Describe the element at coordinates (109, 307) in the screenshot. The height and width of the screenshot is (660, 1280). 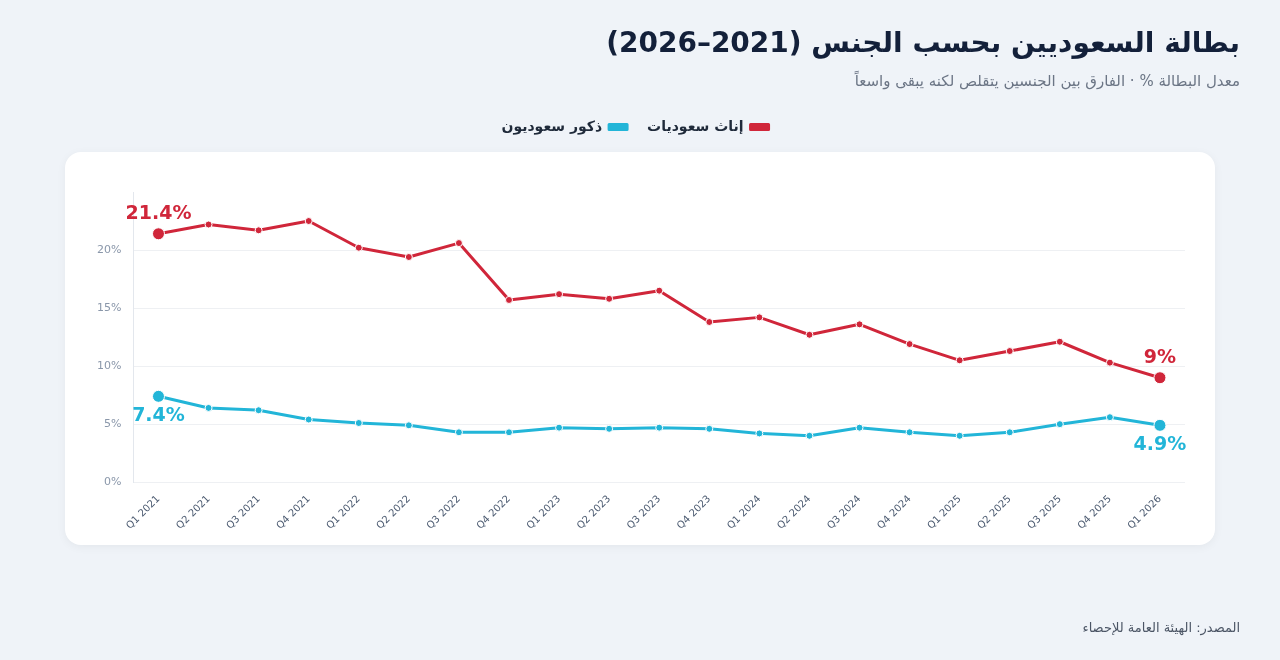
I see `y-tick-label: 15%` at that location.